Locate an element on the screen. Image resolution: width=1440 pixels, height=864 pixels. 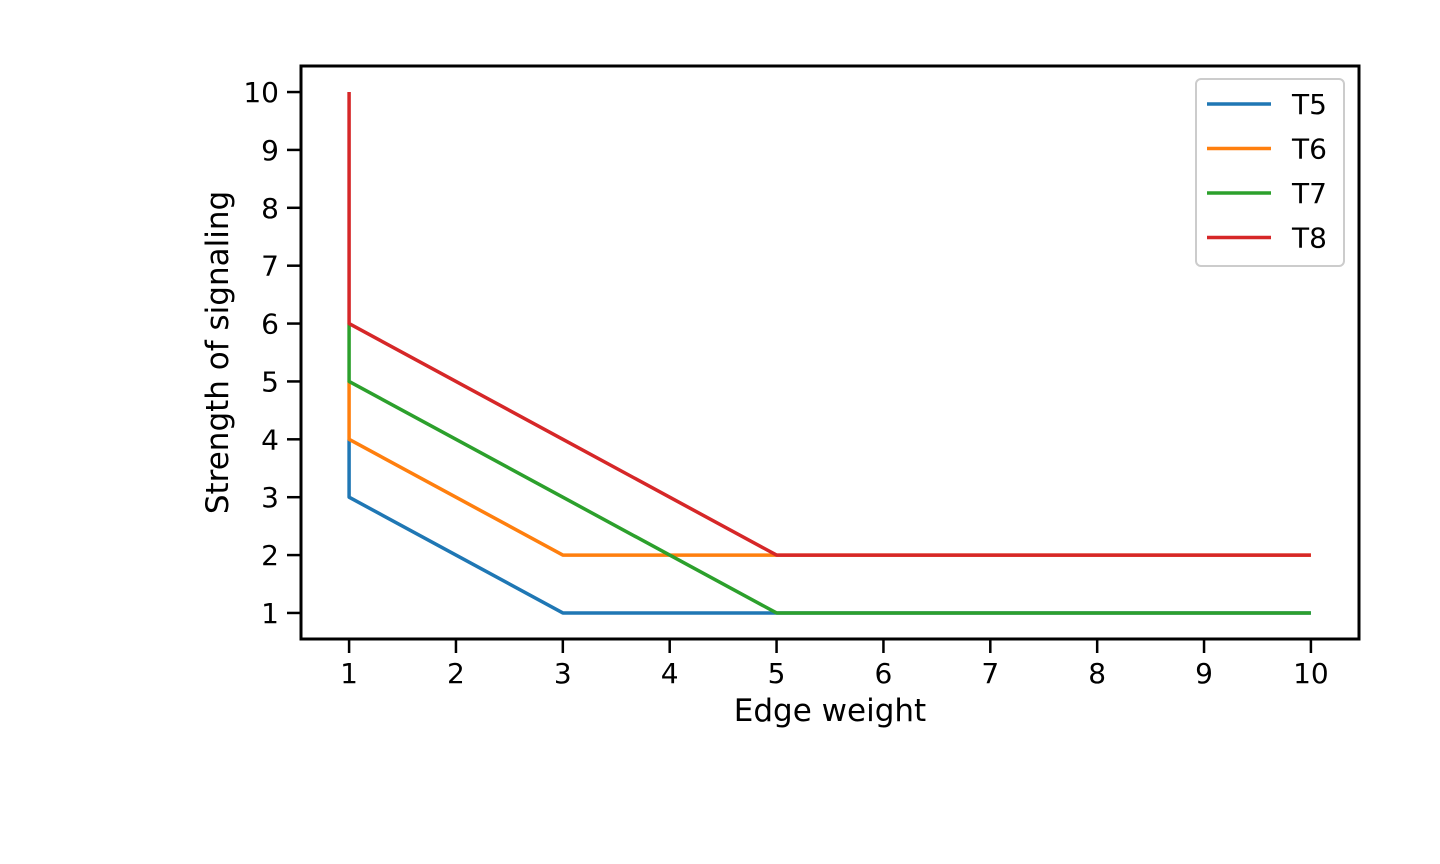
y-tick-label: 8 is located at coordinates (270, 208).